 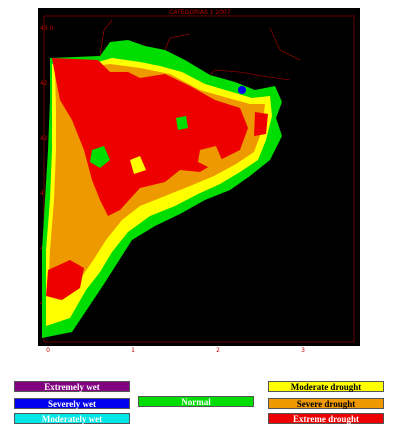 What do you see at coordinates (303, 350) in the screenshot?
I see `x-label: 3` at bounding box center [303, 350].